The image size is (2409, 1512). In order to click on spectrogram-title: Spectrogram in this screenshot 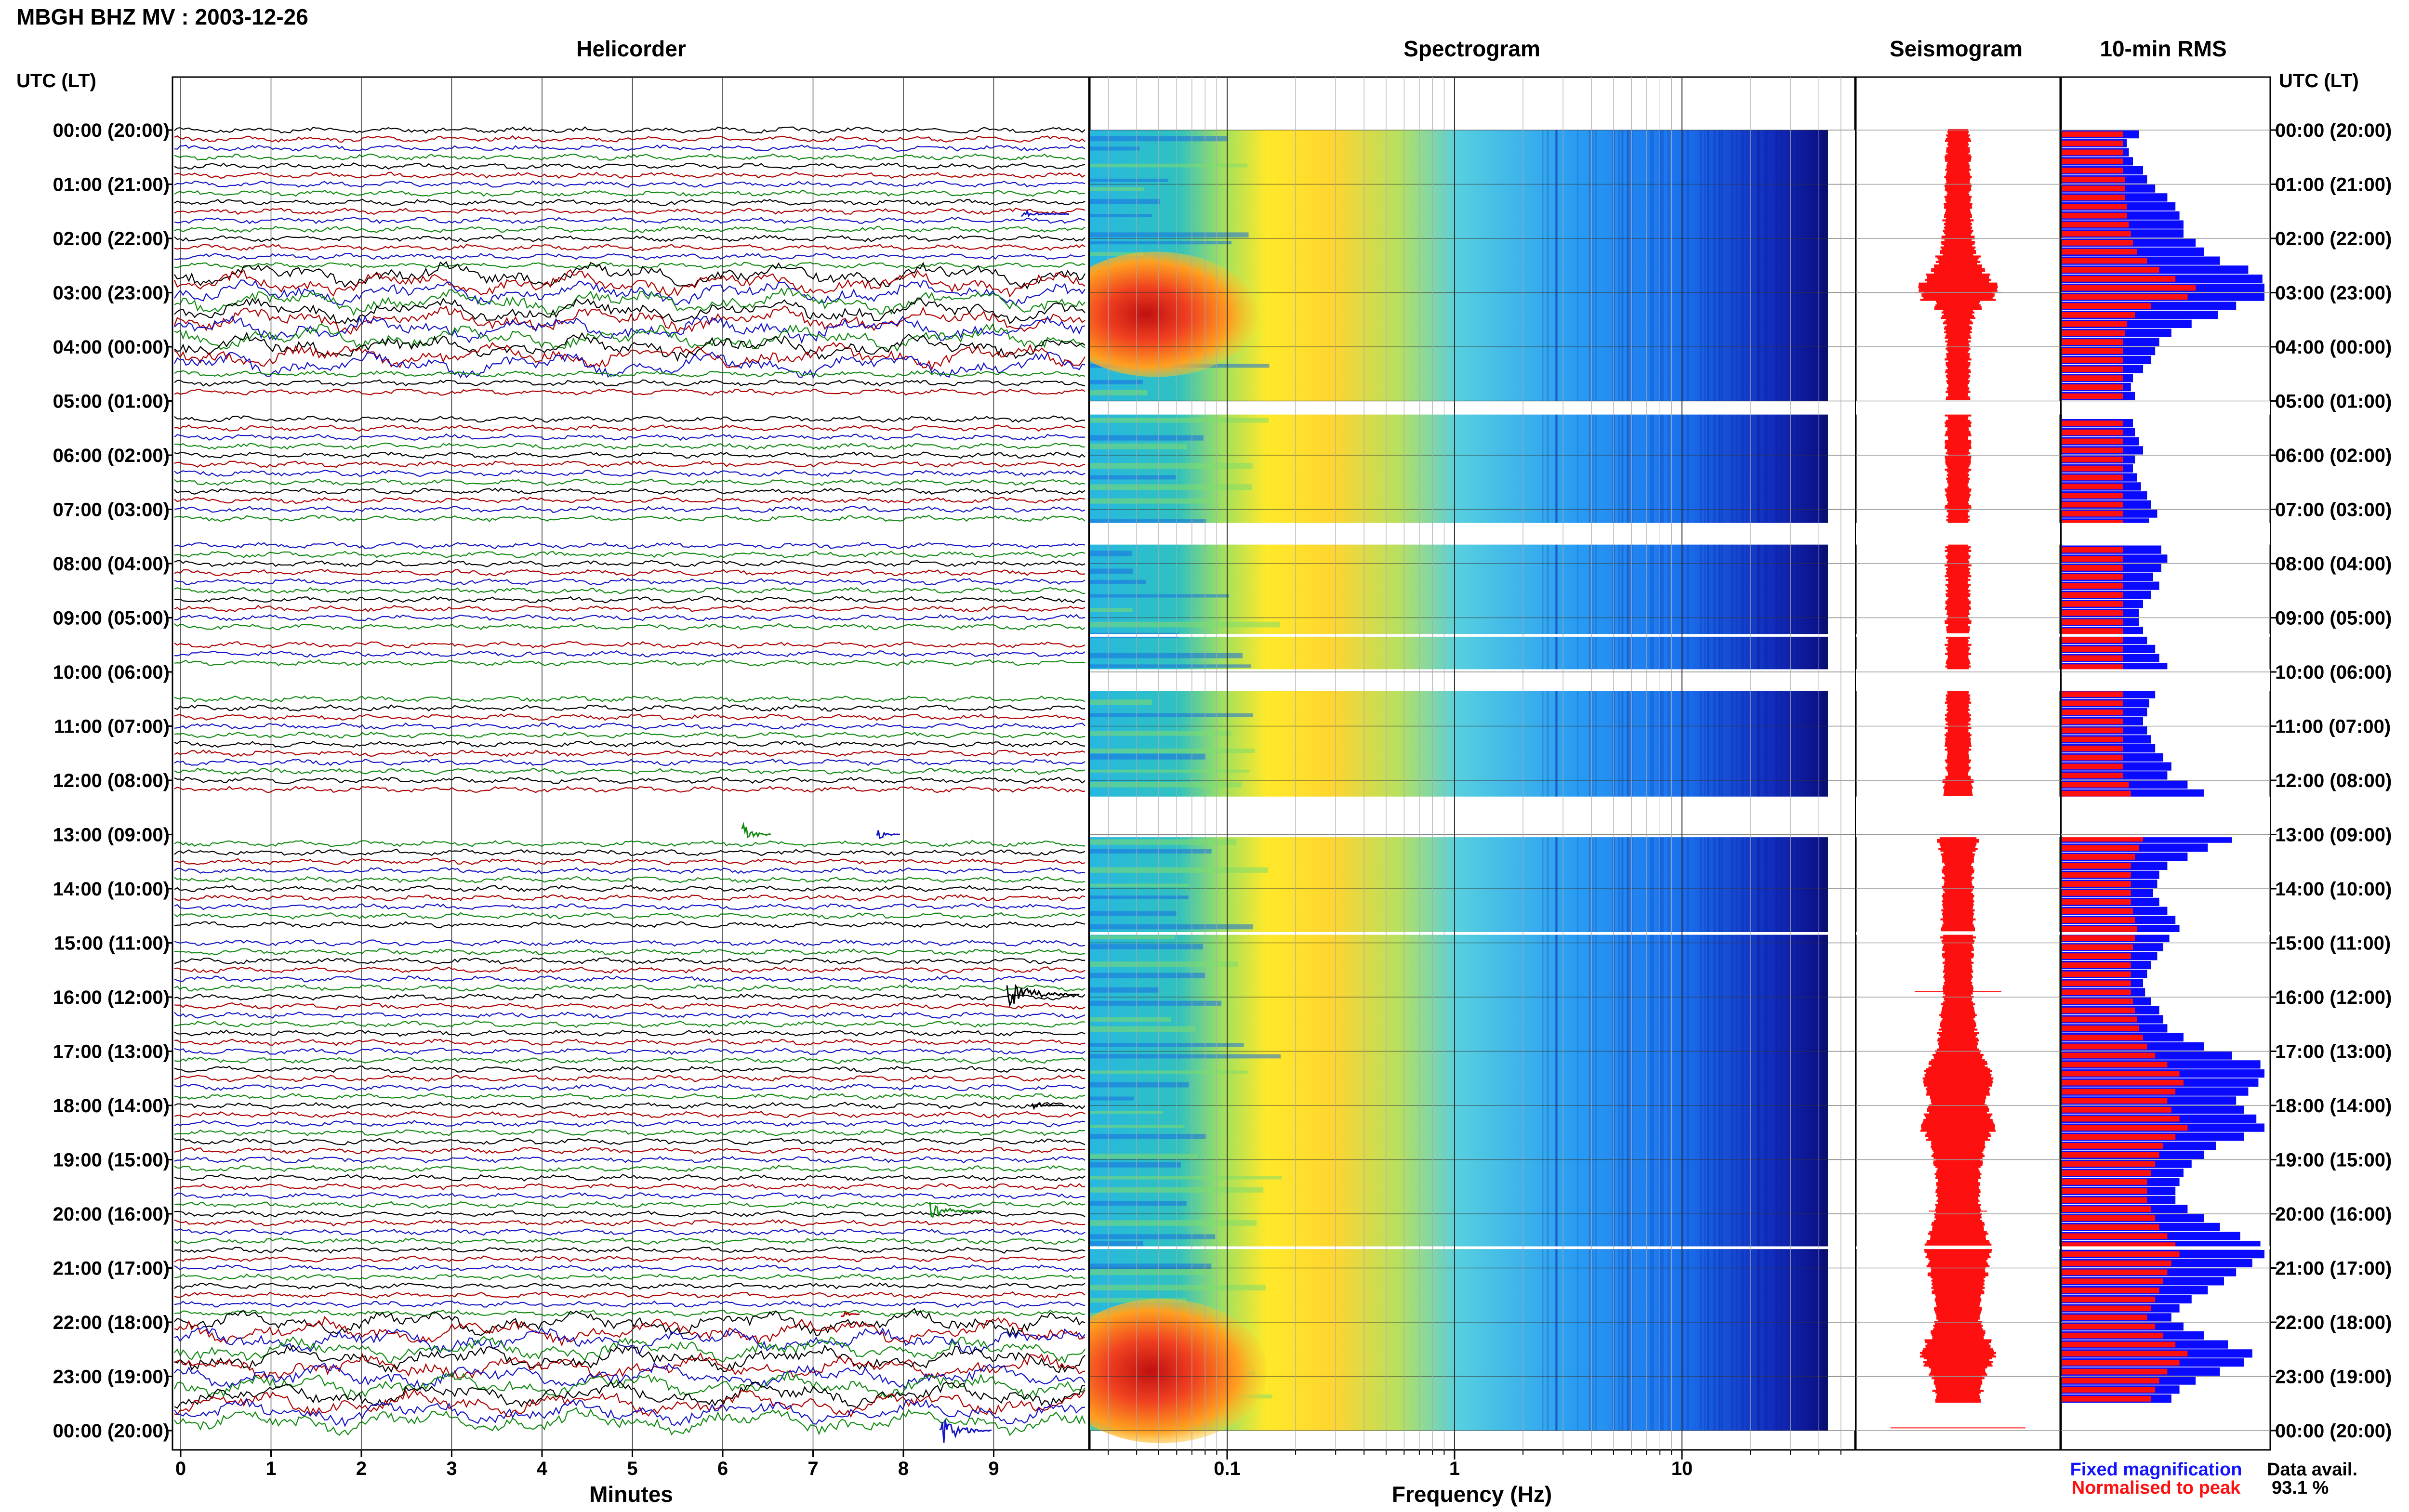, I will do `click(1471, 48)`.